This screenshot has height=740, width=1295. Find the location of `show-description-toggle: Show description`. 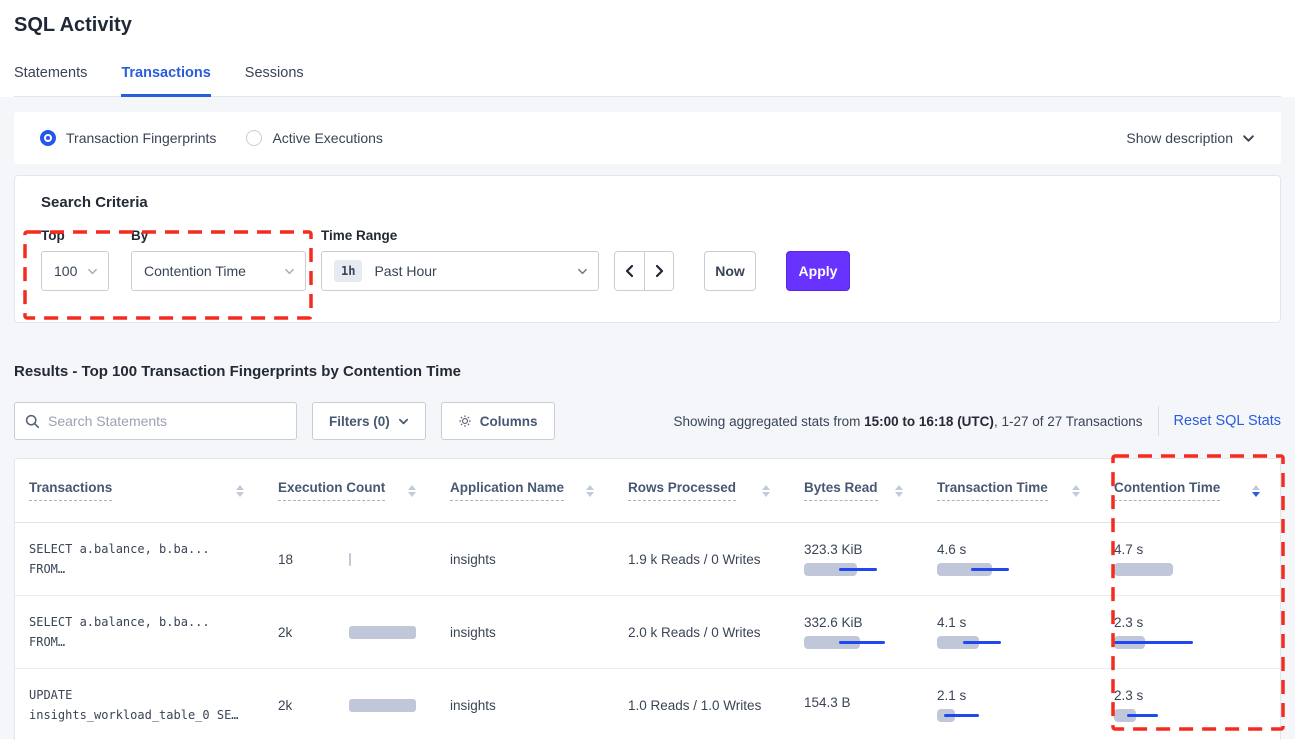

show-description-toggle: Show description is located at coordinates (1190, 138).